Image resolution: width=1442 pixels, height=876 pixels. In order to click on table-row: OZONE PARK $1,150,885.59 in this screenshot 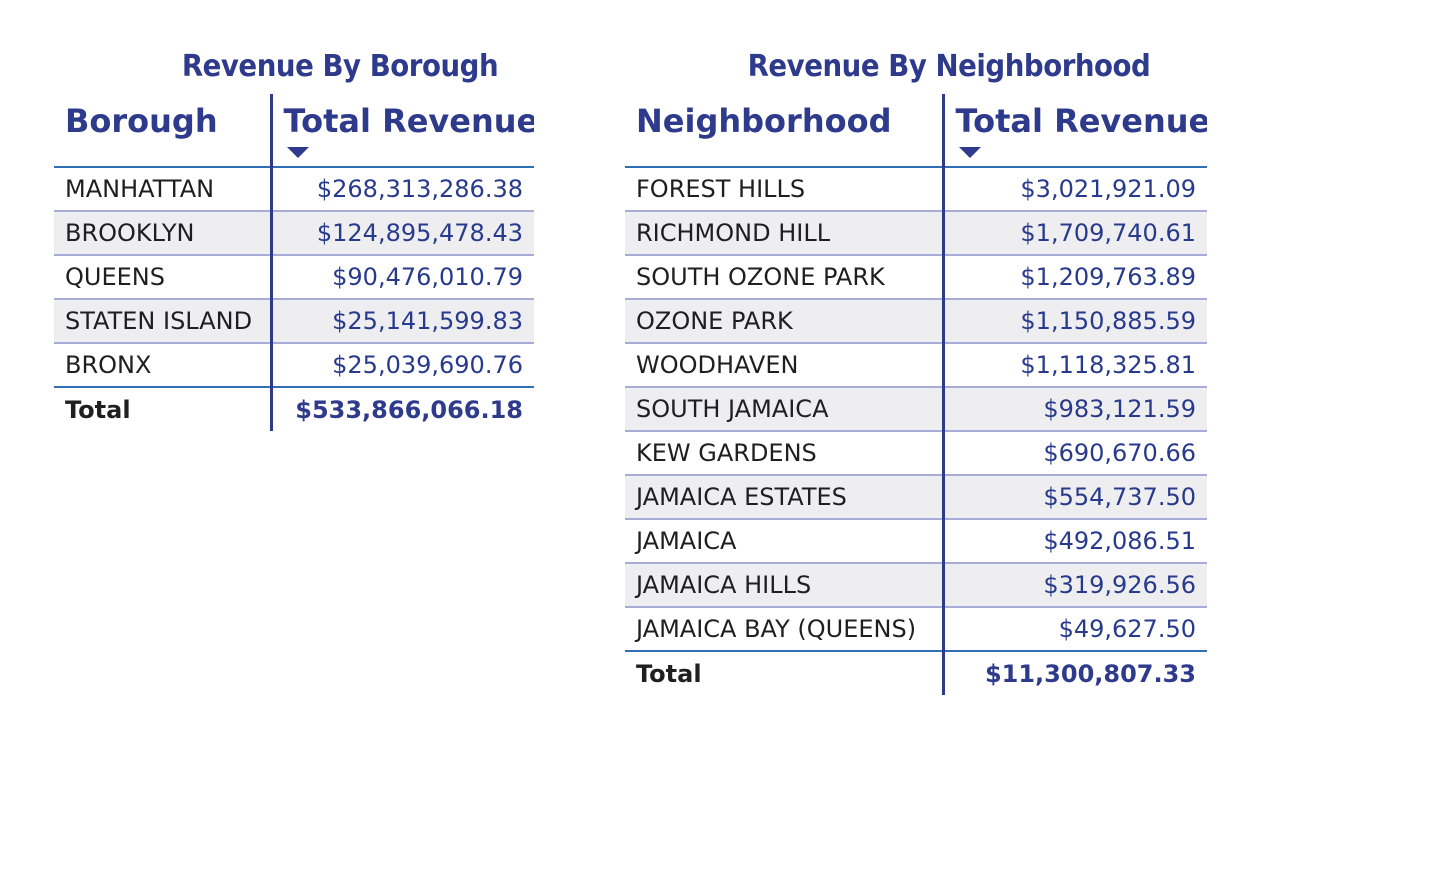, I will do `click(916, 321)`.